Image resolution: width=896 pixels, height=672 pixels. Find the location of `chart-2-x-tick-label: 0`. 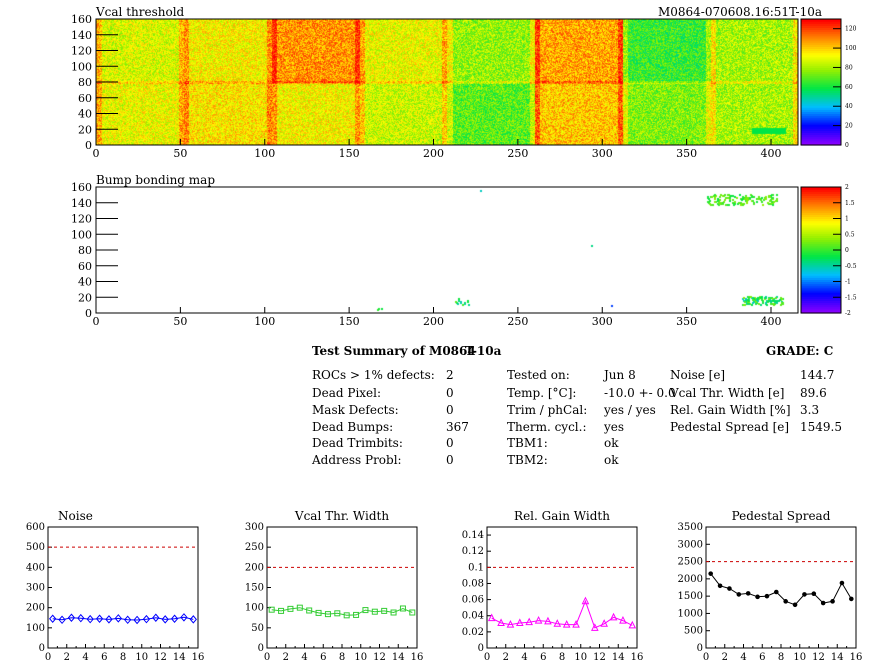

chart-2-x-tick-label: 0 is located at coordinates (267, 657).